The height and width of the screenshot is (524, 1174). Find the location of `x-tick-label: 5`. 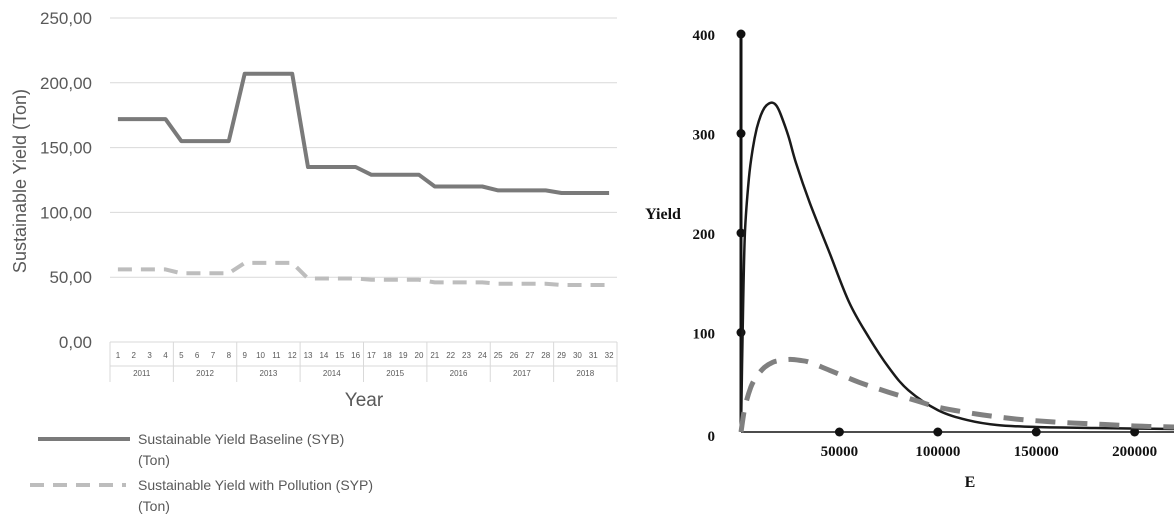

x-tick-label: 5 is located at coordinates (181, 355).